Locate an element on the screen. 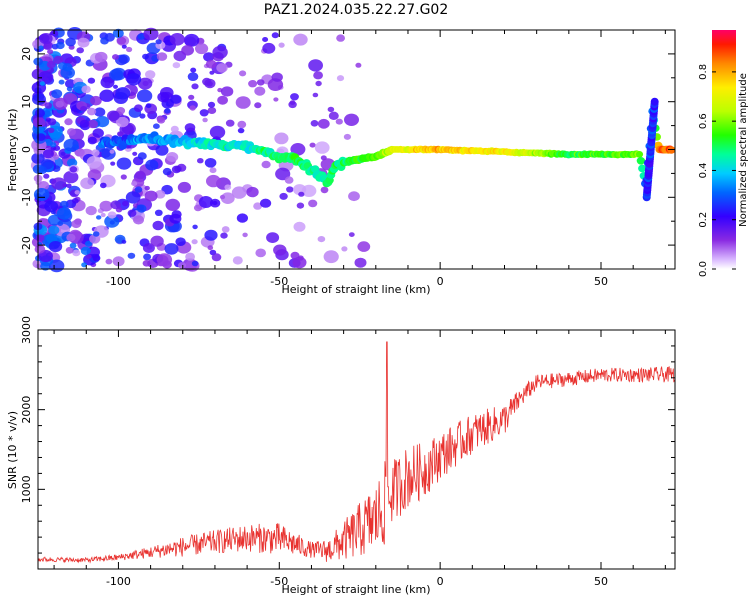  spectrogram-trace-cell is located at coordinates (642, 168).